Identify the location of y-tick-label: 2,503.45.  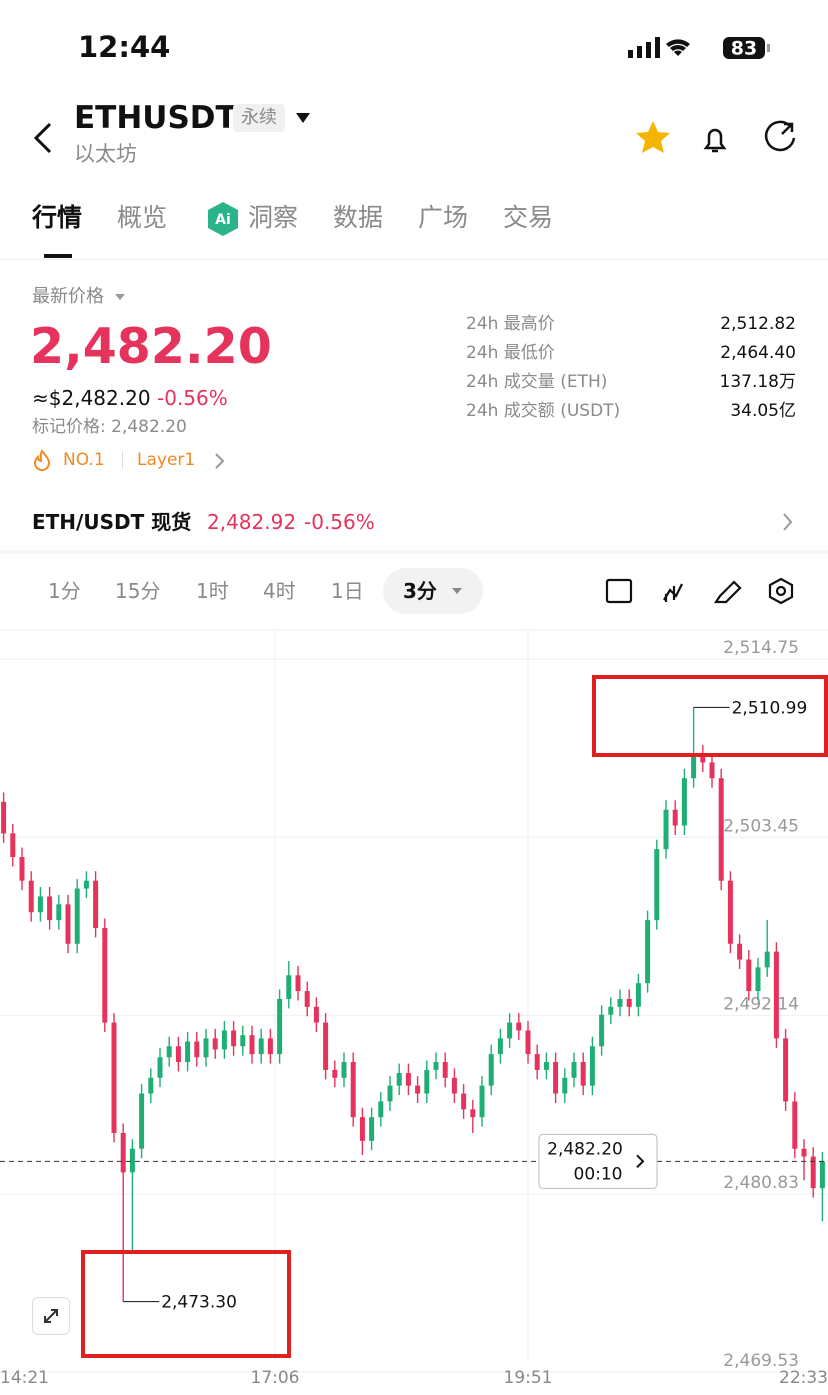
(761, 826).